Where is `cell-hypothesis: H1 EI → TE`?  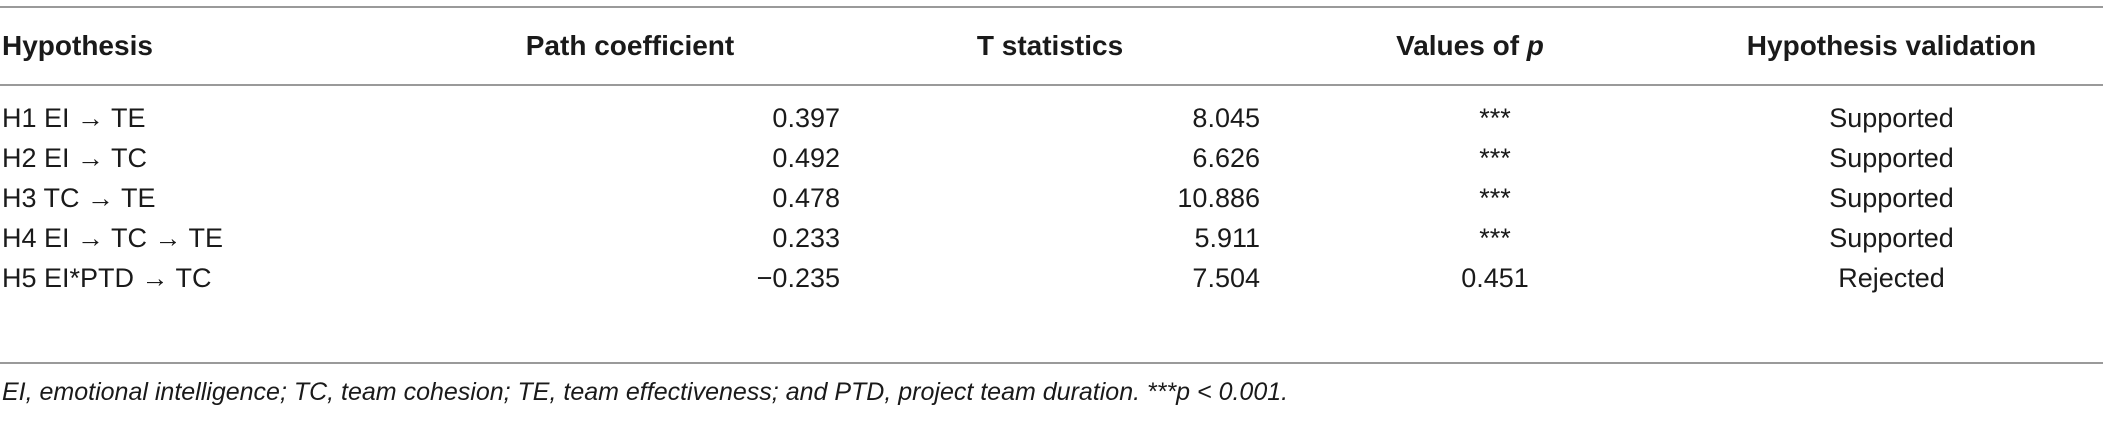
cell-hypothesis: H1 EI → TE is located at coordinates (74, 117).